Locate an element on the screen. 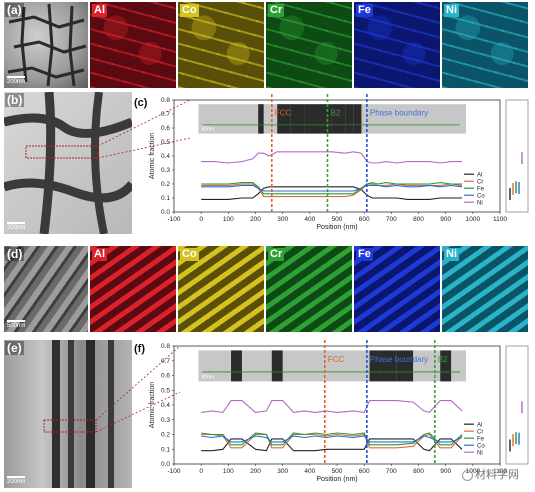  x-tick-label: 400 is located at coordinates (309, 219).